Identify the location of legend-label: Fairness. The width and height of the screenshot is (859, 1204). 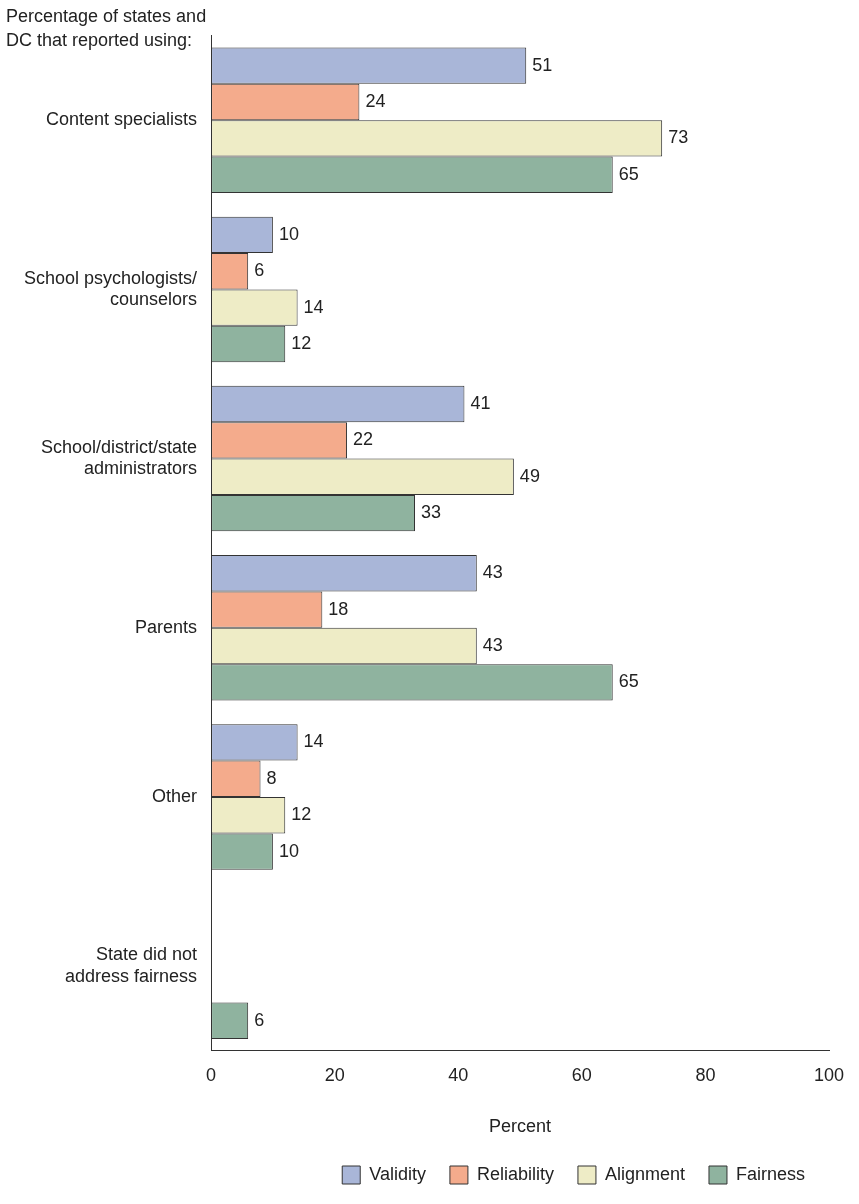
(770, 1173).